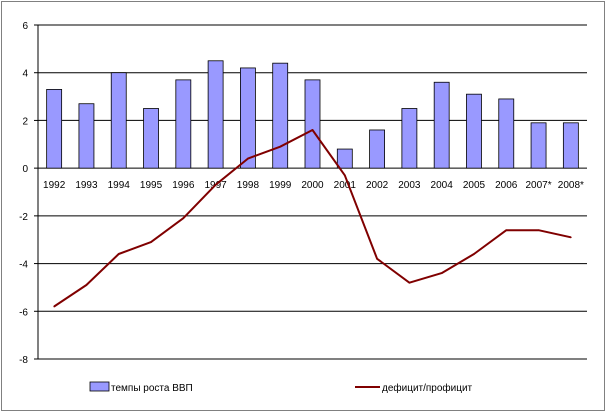  Describe the element at coordinates (25, 169) in the screenshot. I see `y-tick-label: 0` at that location.